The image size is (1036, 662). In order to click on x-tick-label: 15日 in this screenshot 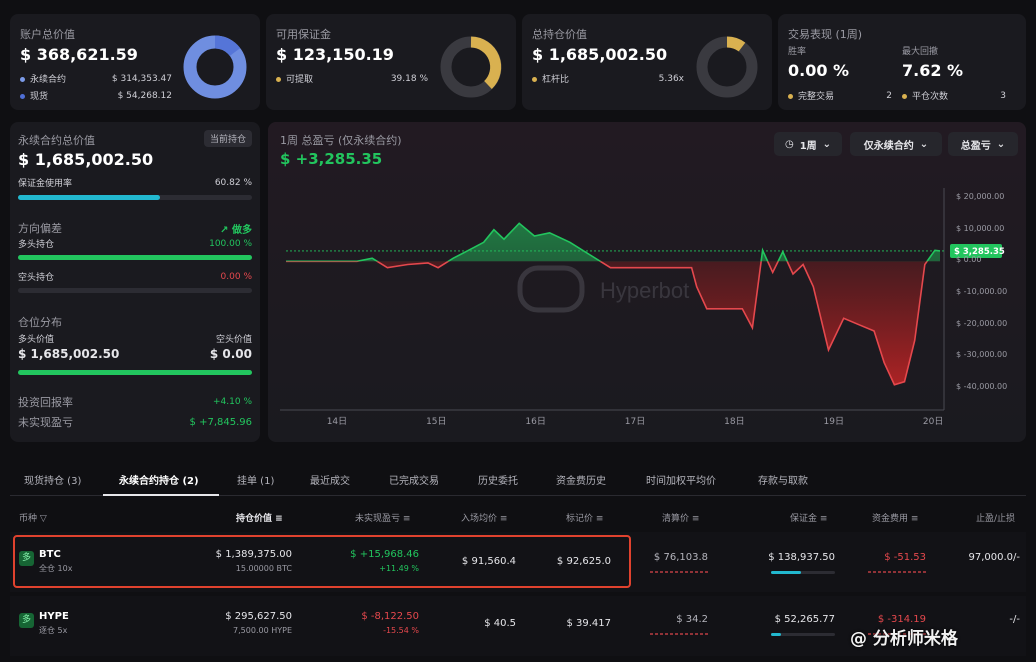, I will do `click(436, 422)`.